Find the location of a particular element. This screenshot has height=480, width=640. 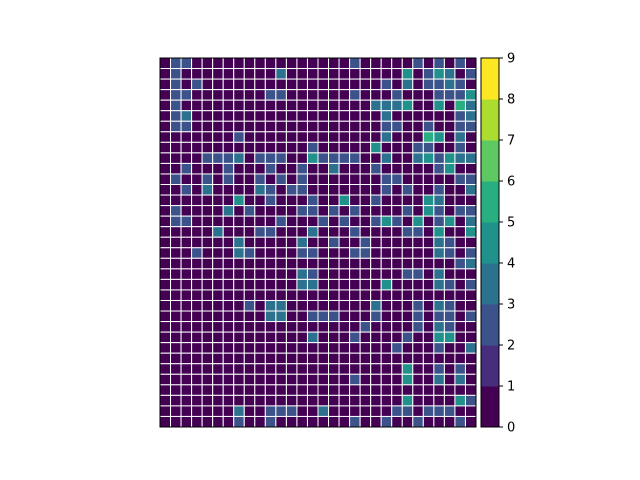

colorbar-segment is located at coordinates (490, 79).